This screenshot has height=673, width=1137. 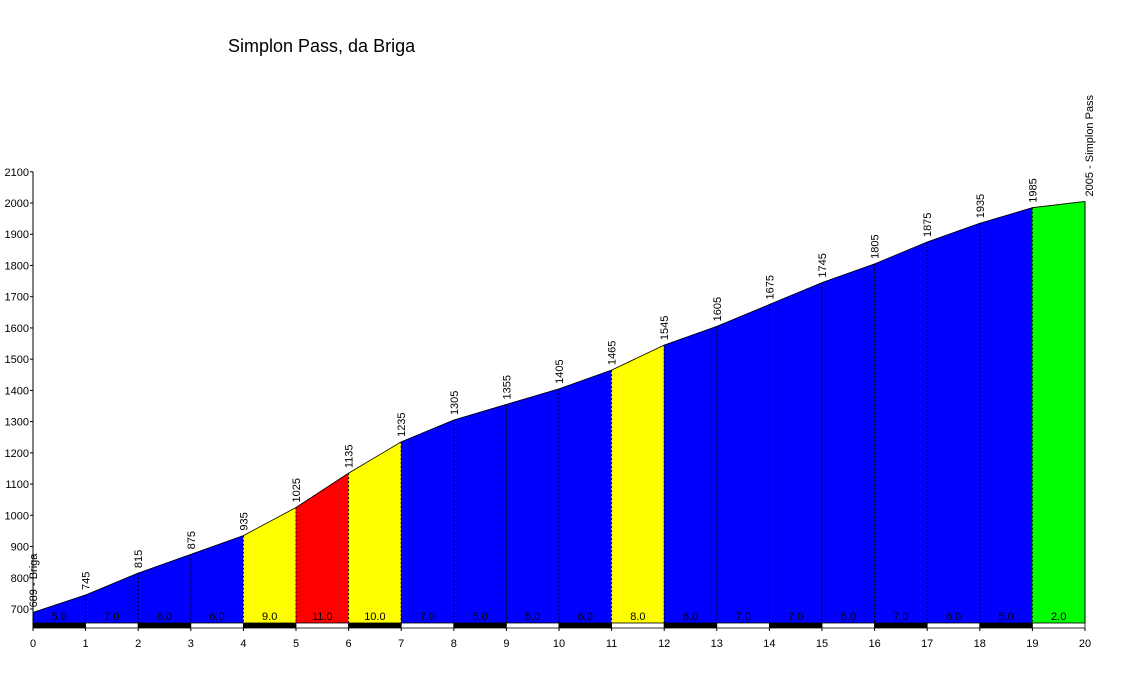 What do you see at coordinates (611, 644) in the screenshot?
I see `x-tick-label: 11` at bounding box center [611, 644].